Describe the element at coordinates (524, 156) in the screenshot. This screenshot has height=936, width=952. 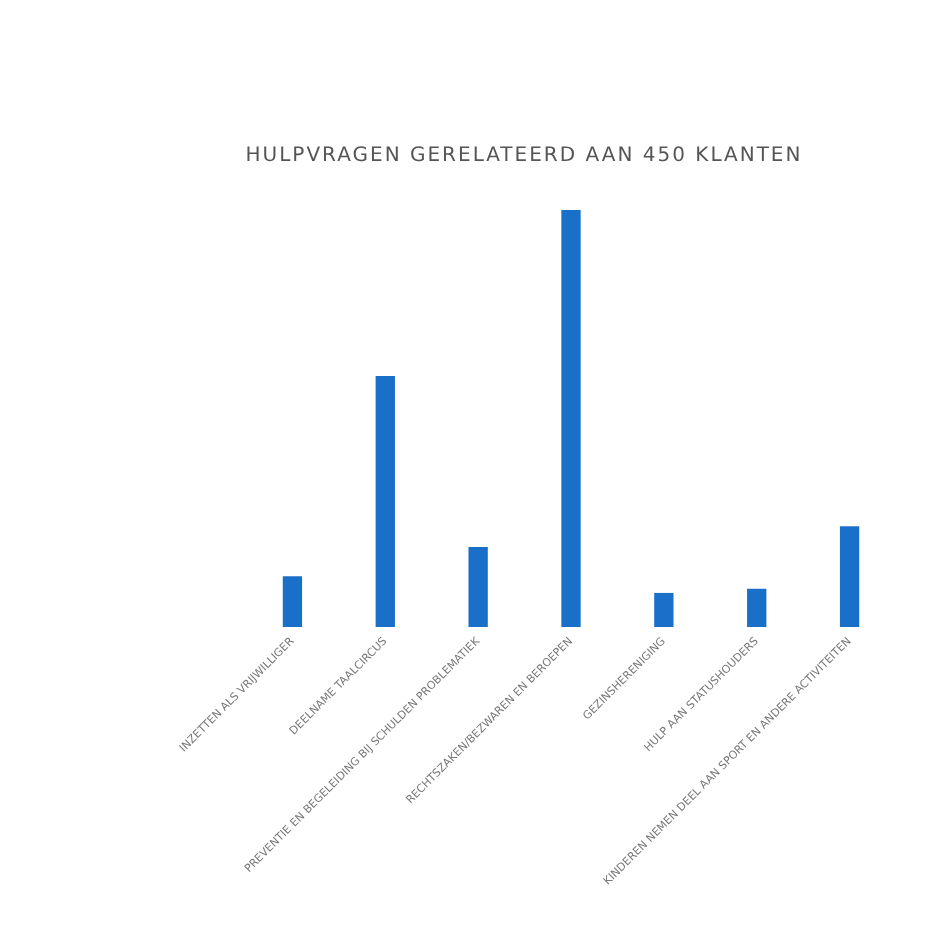
I see `chart-title: HULPVRAGEN GERELATEERD AAN 450 KLANTEN` at that location.